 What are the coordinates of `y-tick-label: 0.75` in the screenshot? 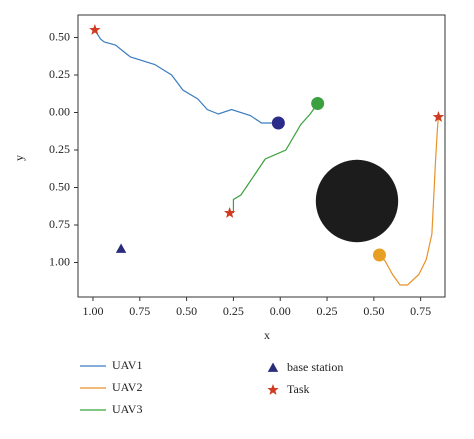 It's located at (59, 224).